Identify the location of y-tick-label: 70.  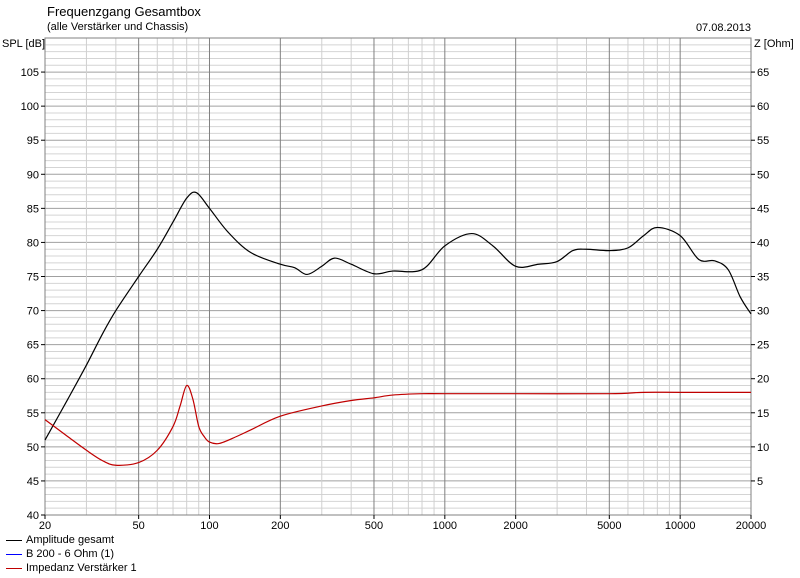
(33, 312).